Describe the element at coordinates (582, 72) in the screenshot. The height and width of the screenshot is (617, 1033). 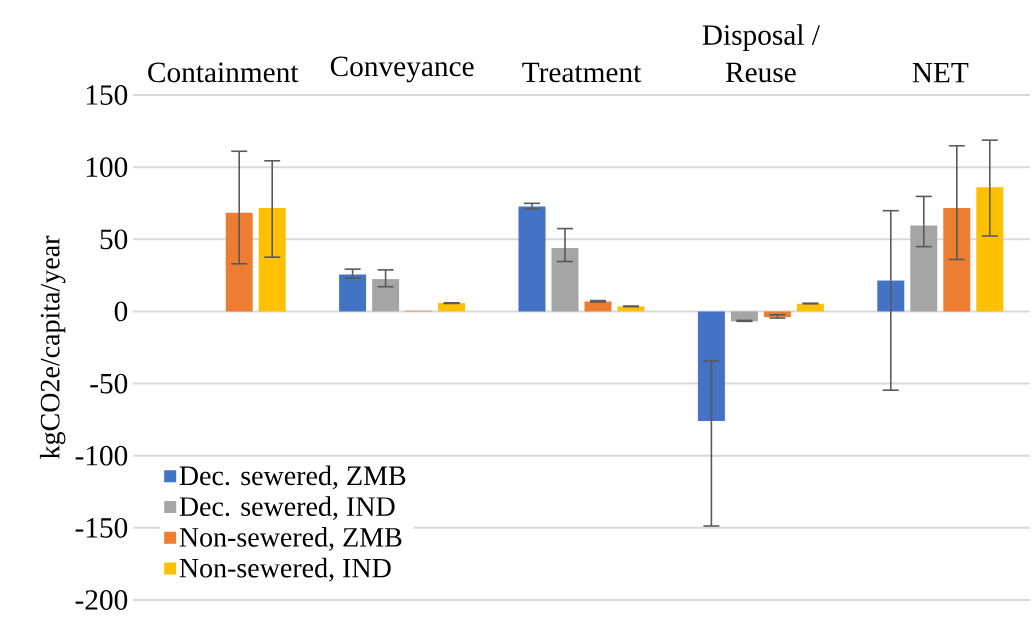
I see `x-tick-label: Treatment` at that location.